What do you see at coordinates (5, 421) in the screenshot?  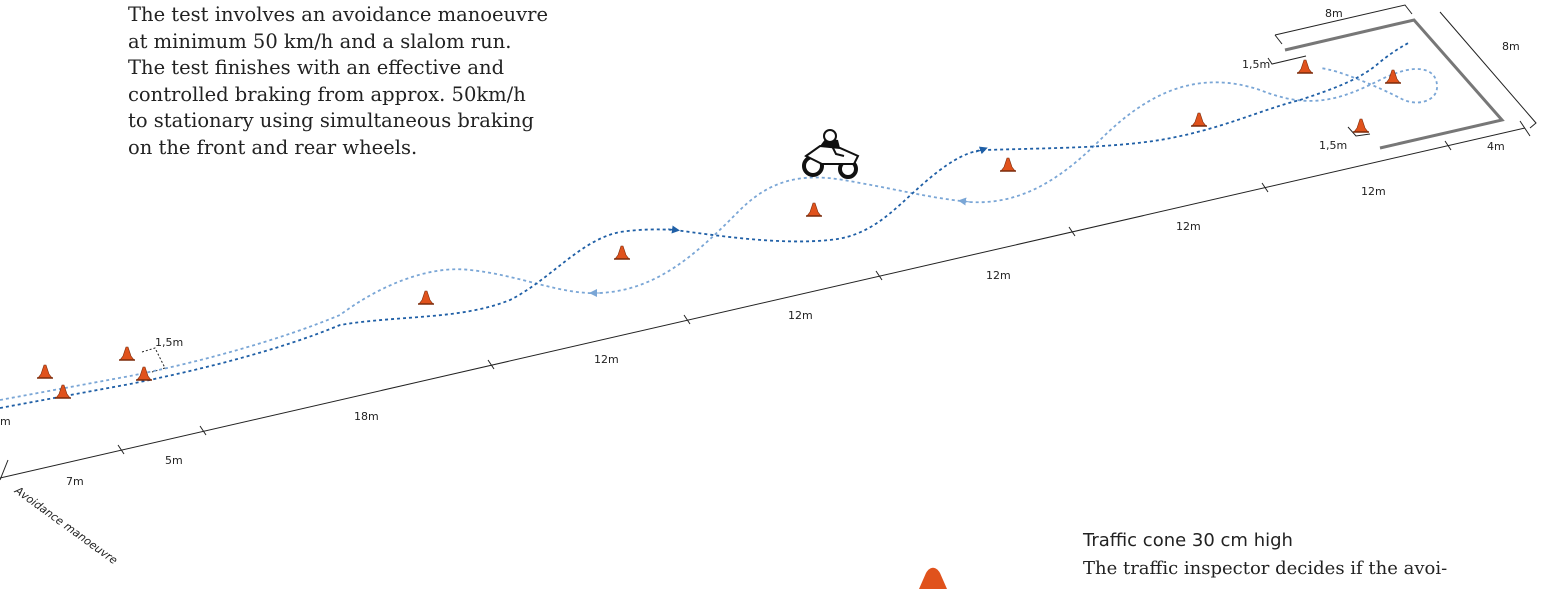 I see `dim-edge-left: m` at bounding box center [5, 421].